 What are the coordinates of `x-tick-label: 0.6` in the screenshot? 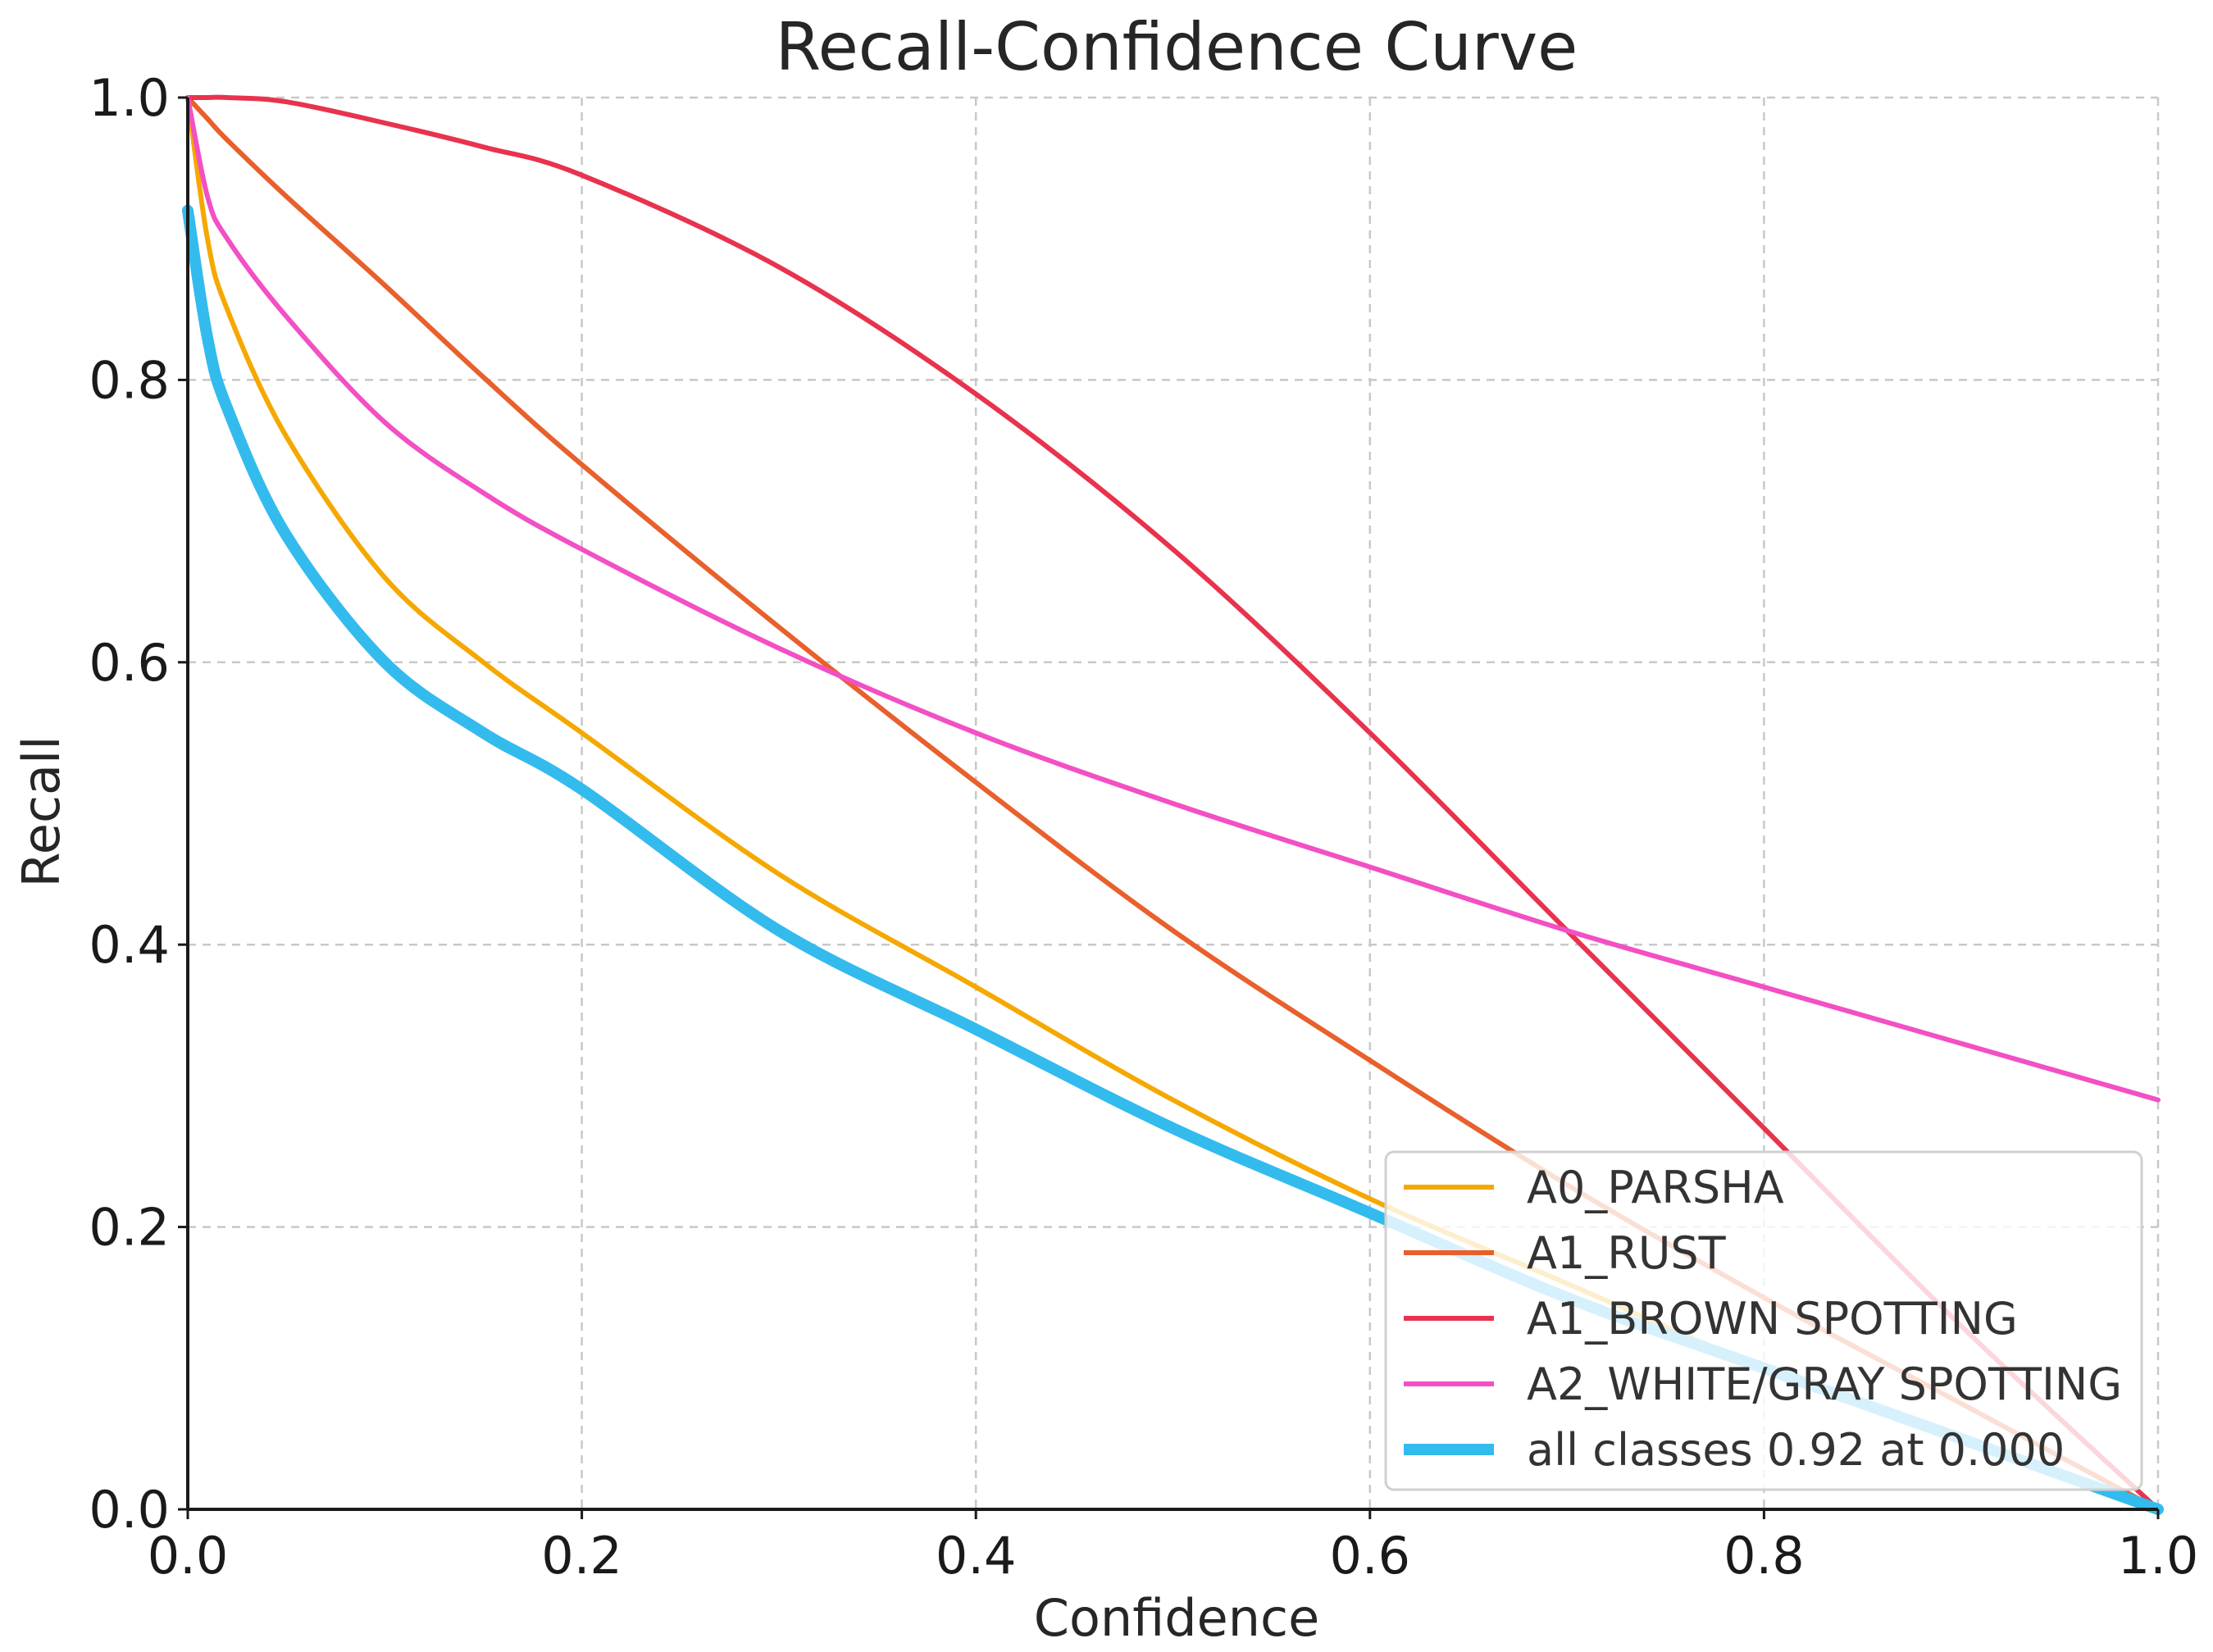 It's located at (1369, 1556).